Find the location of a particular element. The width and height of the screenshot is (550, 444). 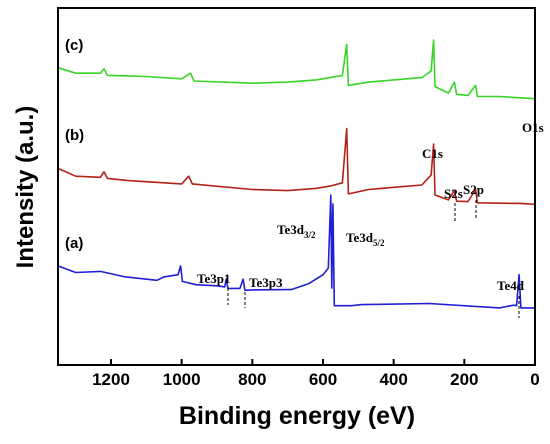

x-tick-label: 1000 is located at coordinates (182, 379).